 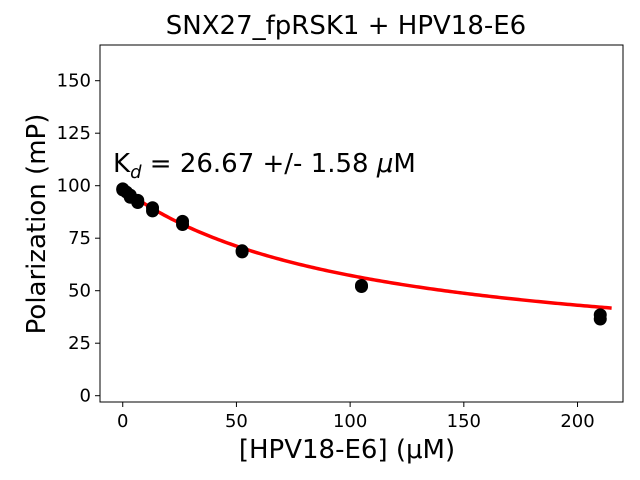 What do you see at coordinates (74, 133) in the screenshot?
I see `y-tick-label: 125` at bounding box center [74, 133].